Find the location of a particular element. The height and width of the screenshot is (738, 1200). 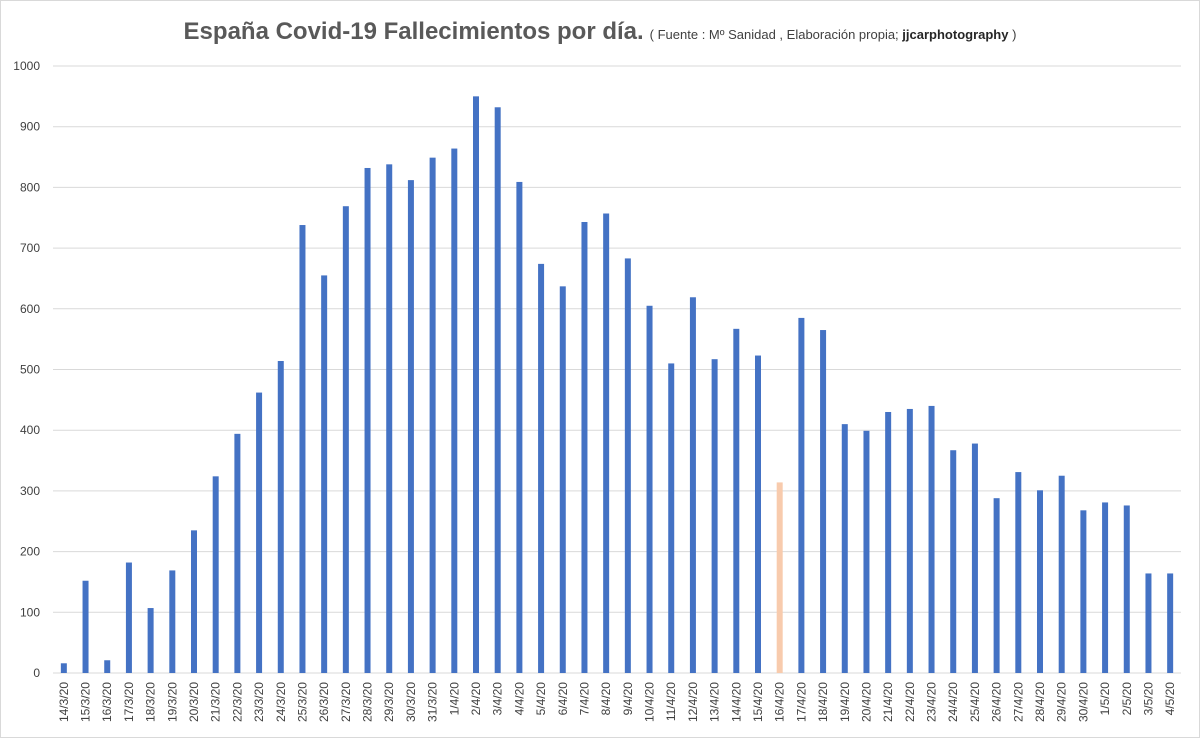

x-tick-label: 17/4/20 is located at coordinates (801, 702).